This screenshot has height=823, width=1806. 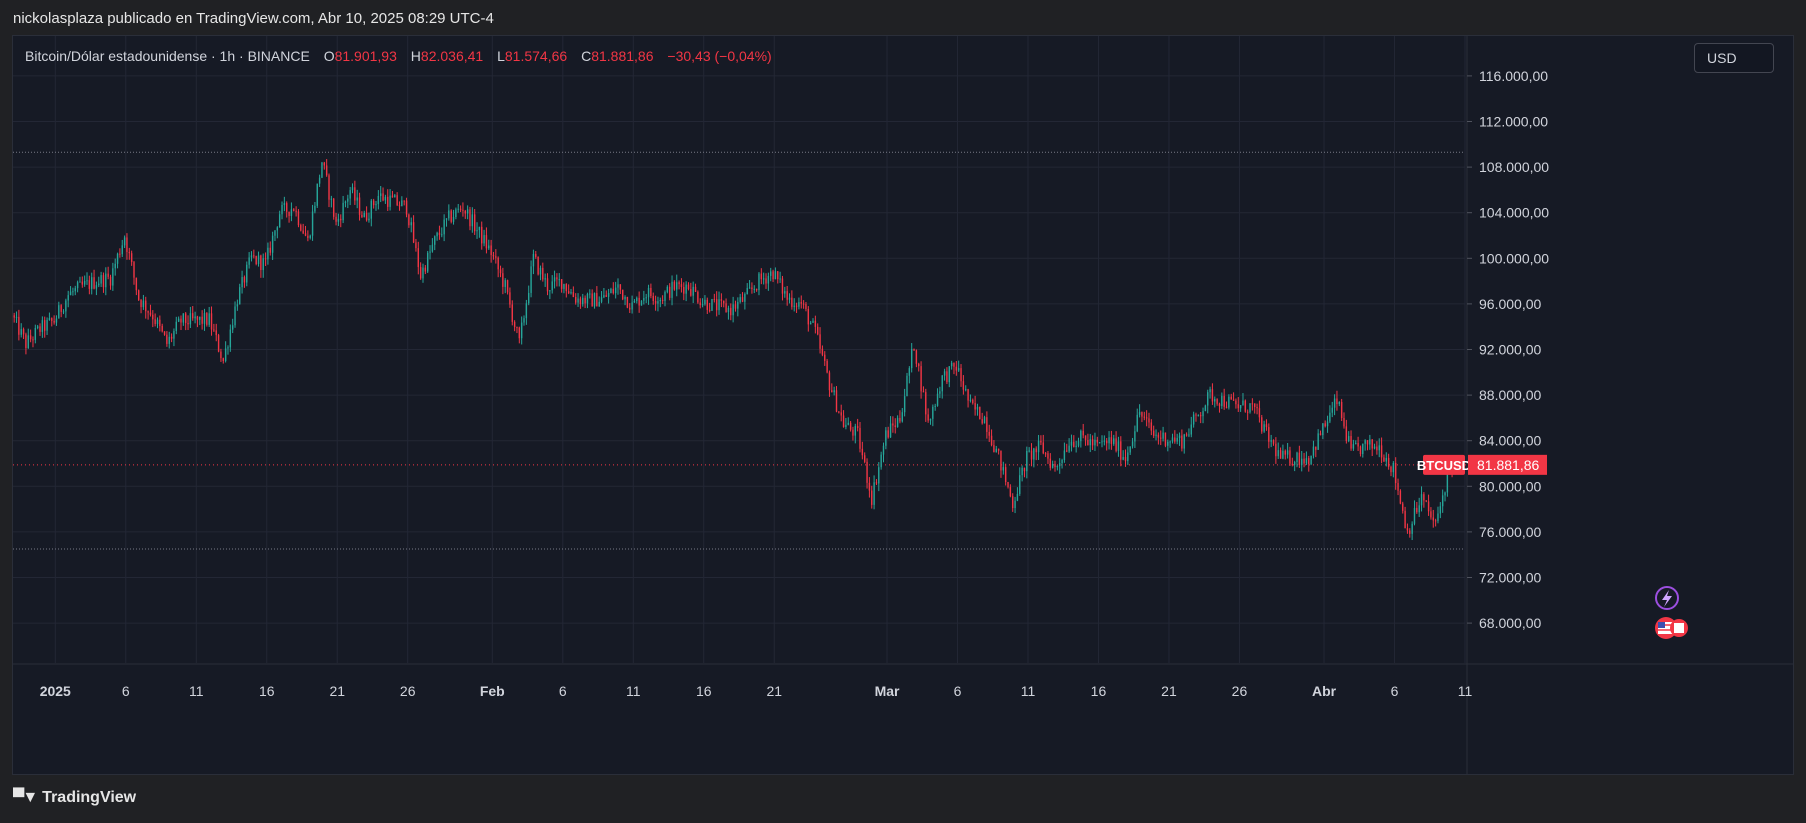 I want to click on y-tick-label: 116.000,00, so click(x=1513, y=76).